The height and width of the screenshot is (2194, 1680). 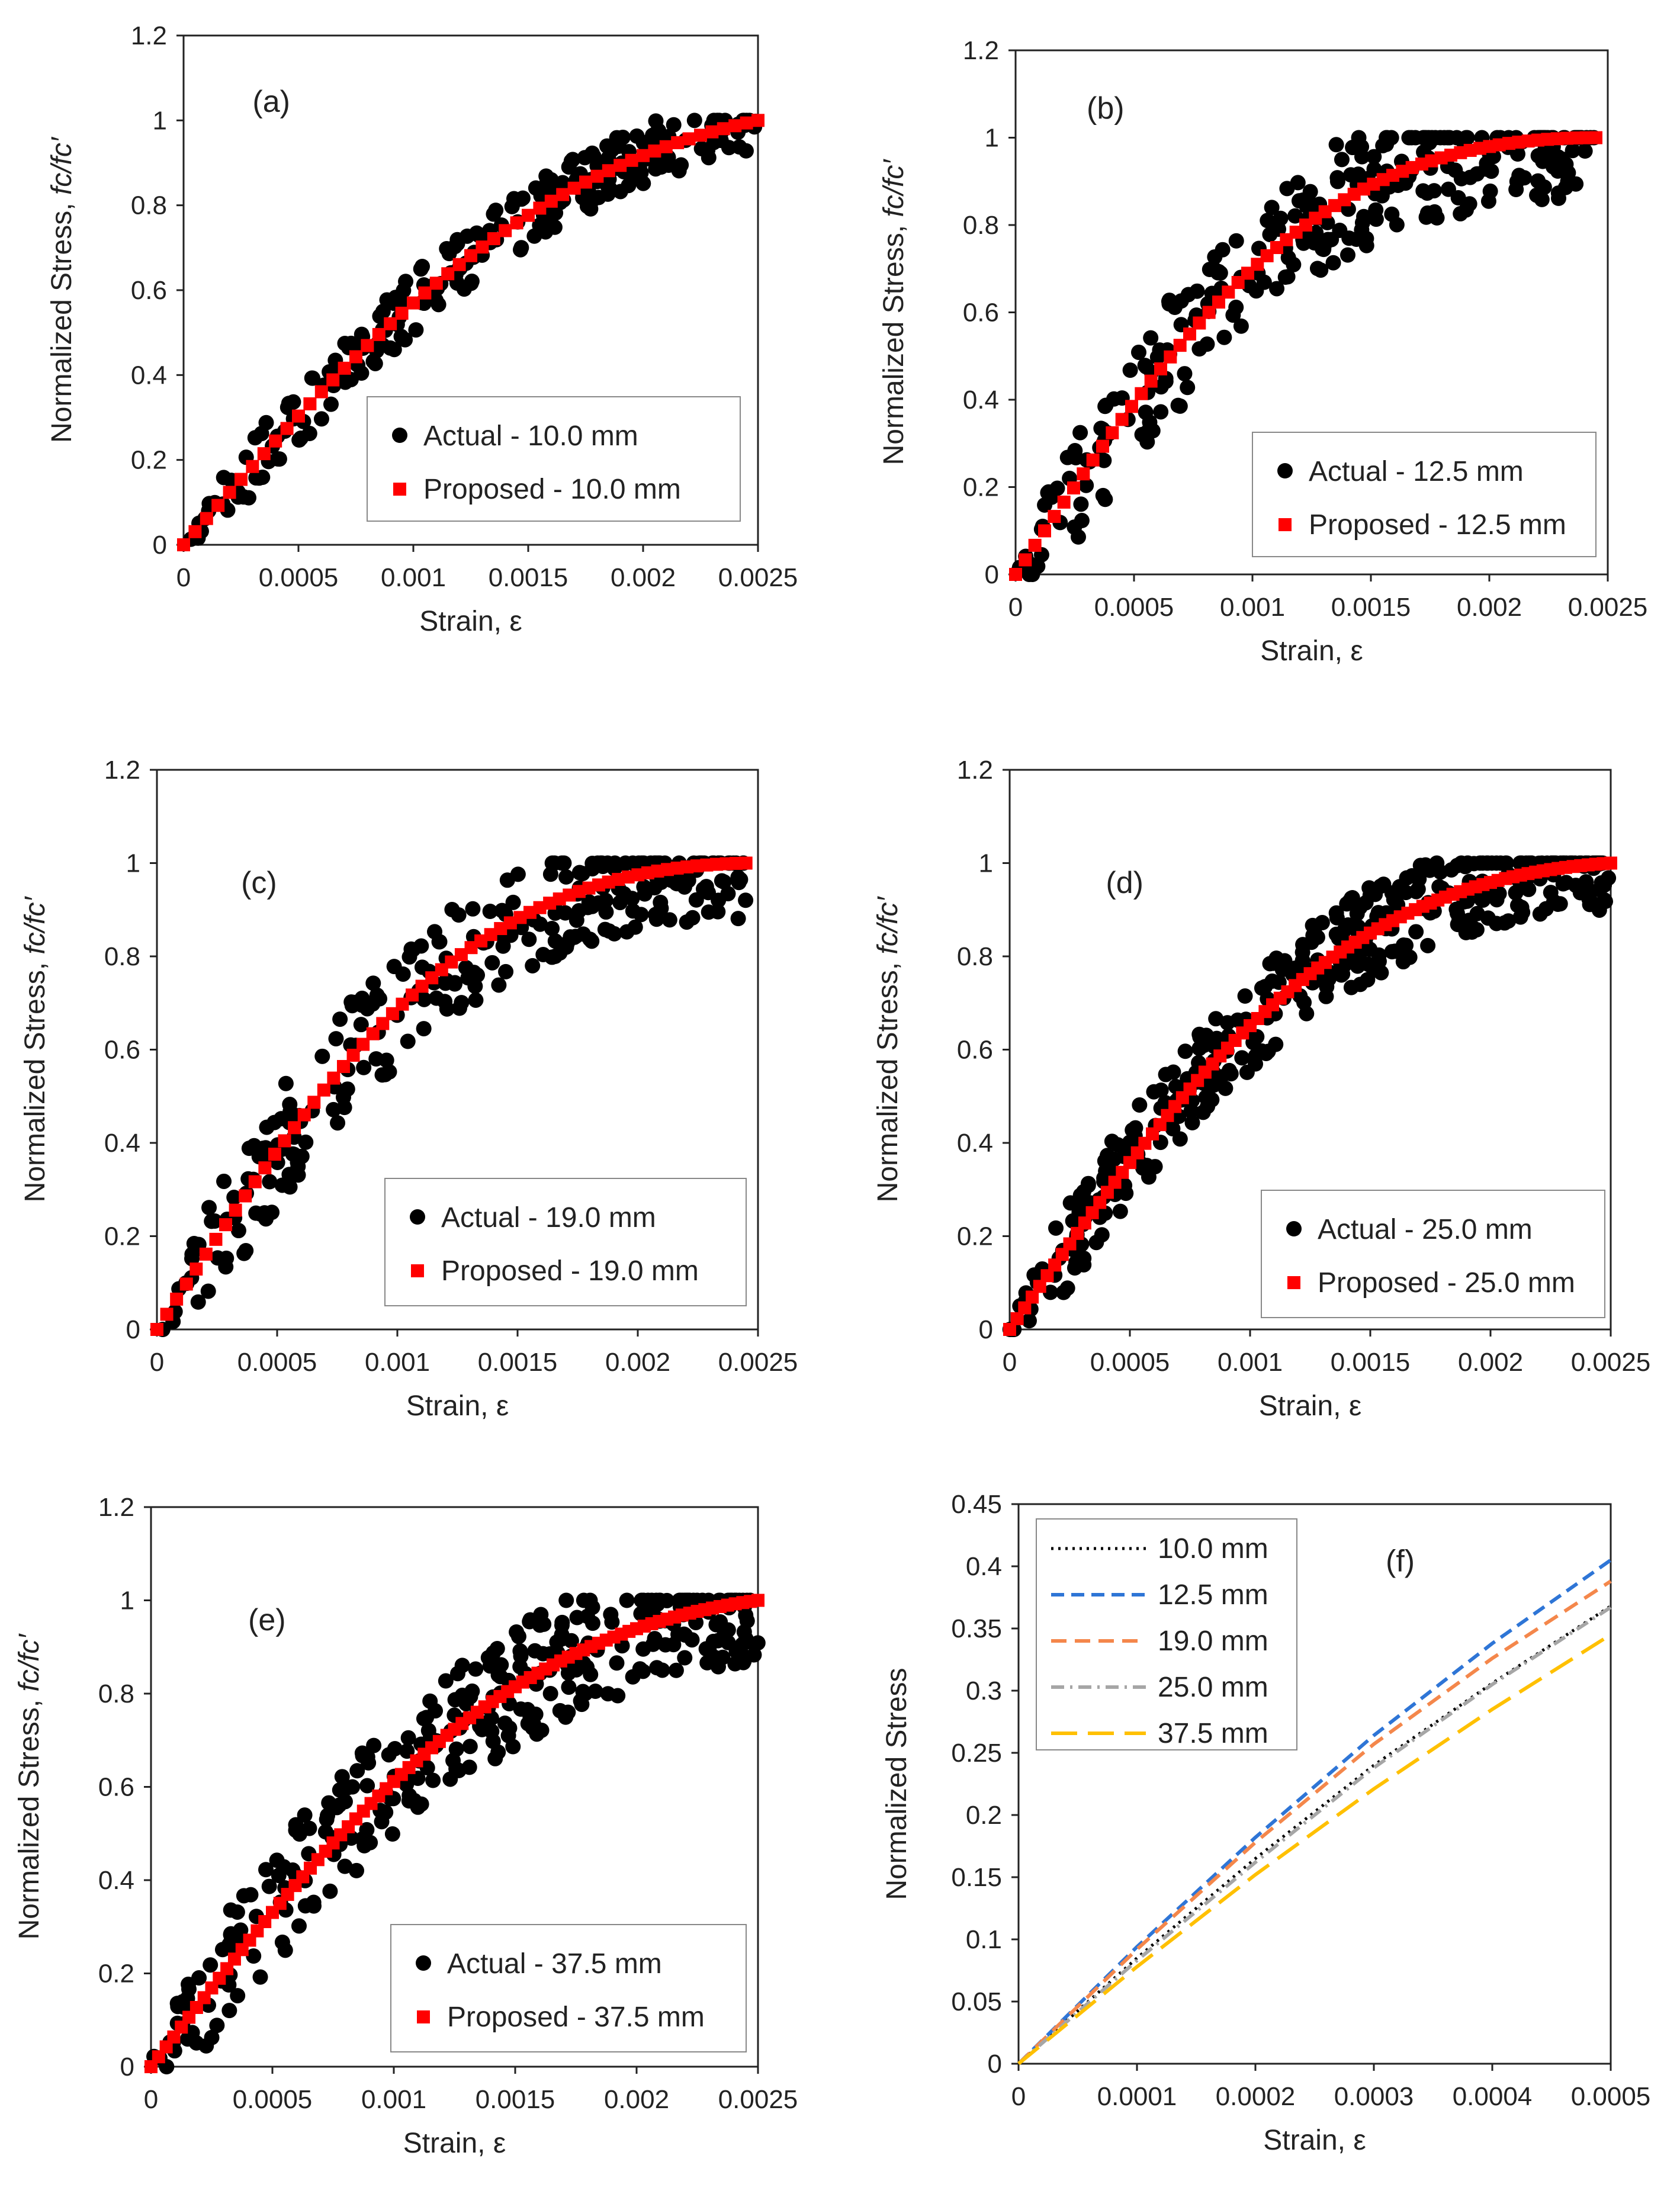 I want to click on legend-label-proposed: Proposed - 12.5 mm, so click(x=1437, y=525).